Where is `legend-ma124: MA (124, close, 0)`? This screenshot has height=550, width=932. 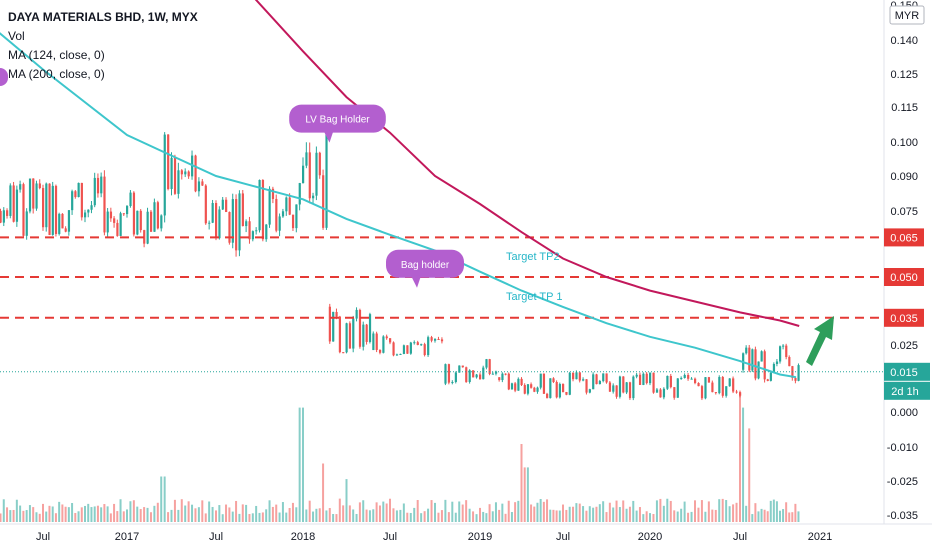 legend-ma124: MA (124, close, 0) is located at coordinates (56, 55).